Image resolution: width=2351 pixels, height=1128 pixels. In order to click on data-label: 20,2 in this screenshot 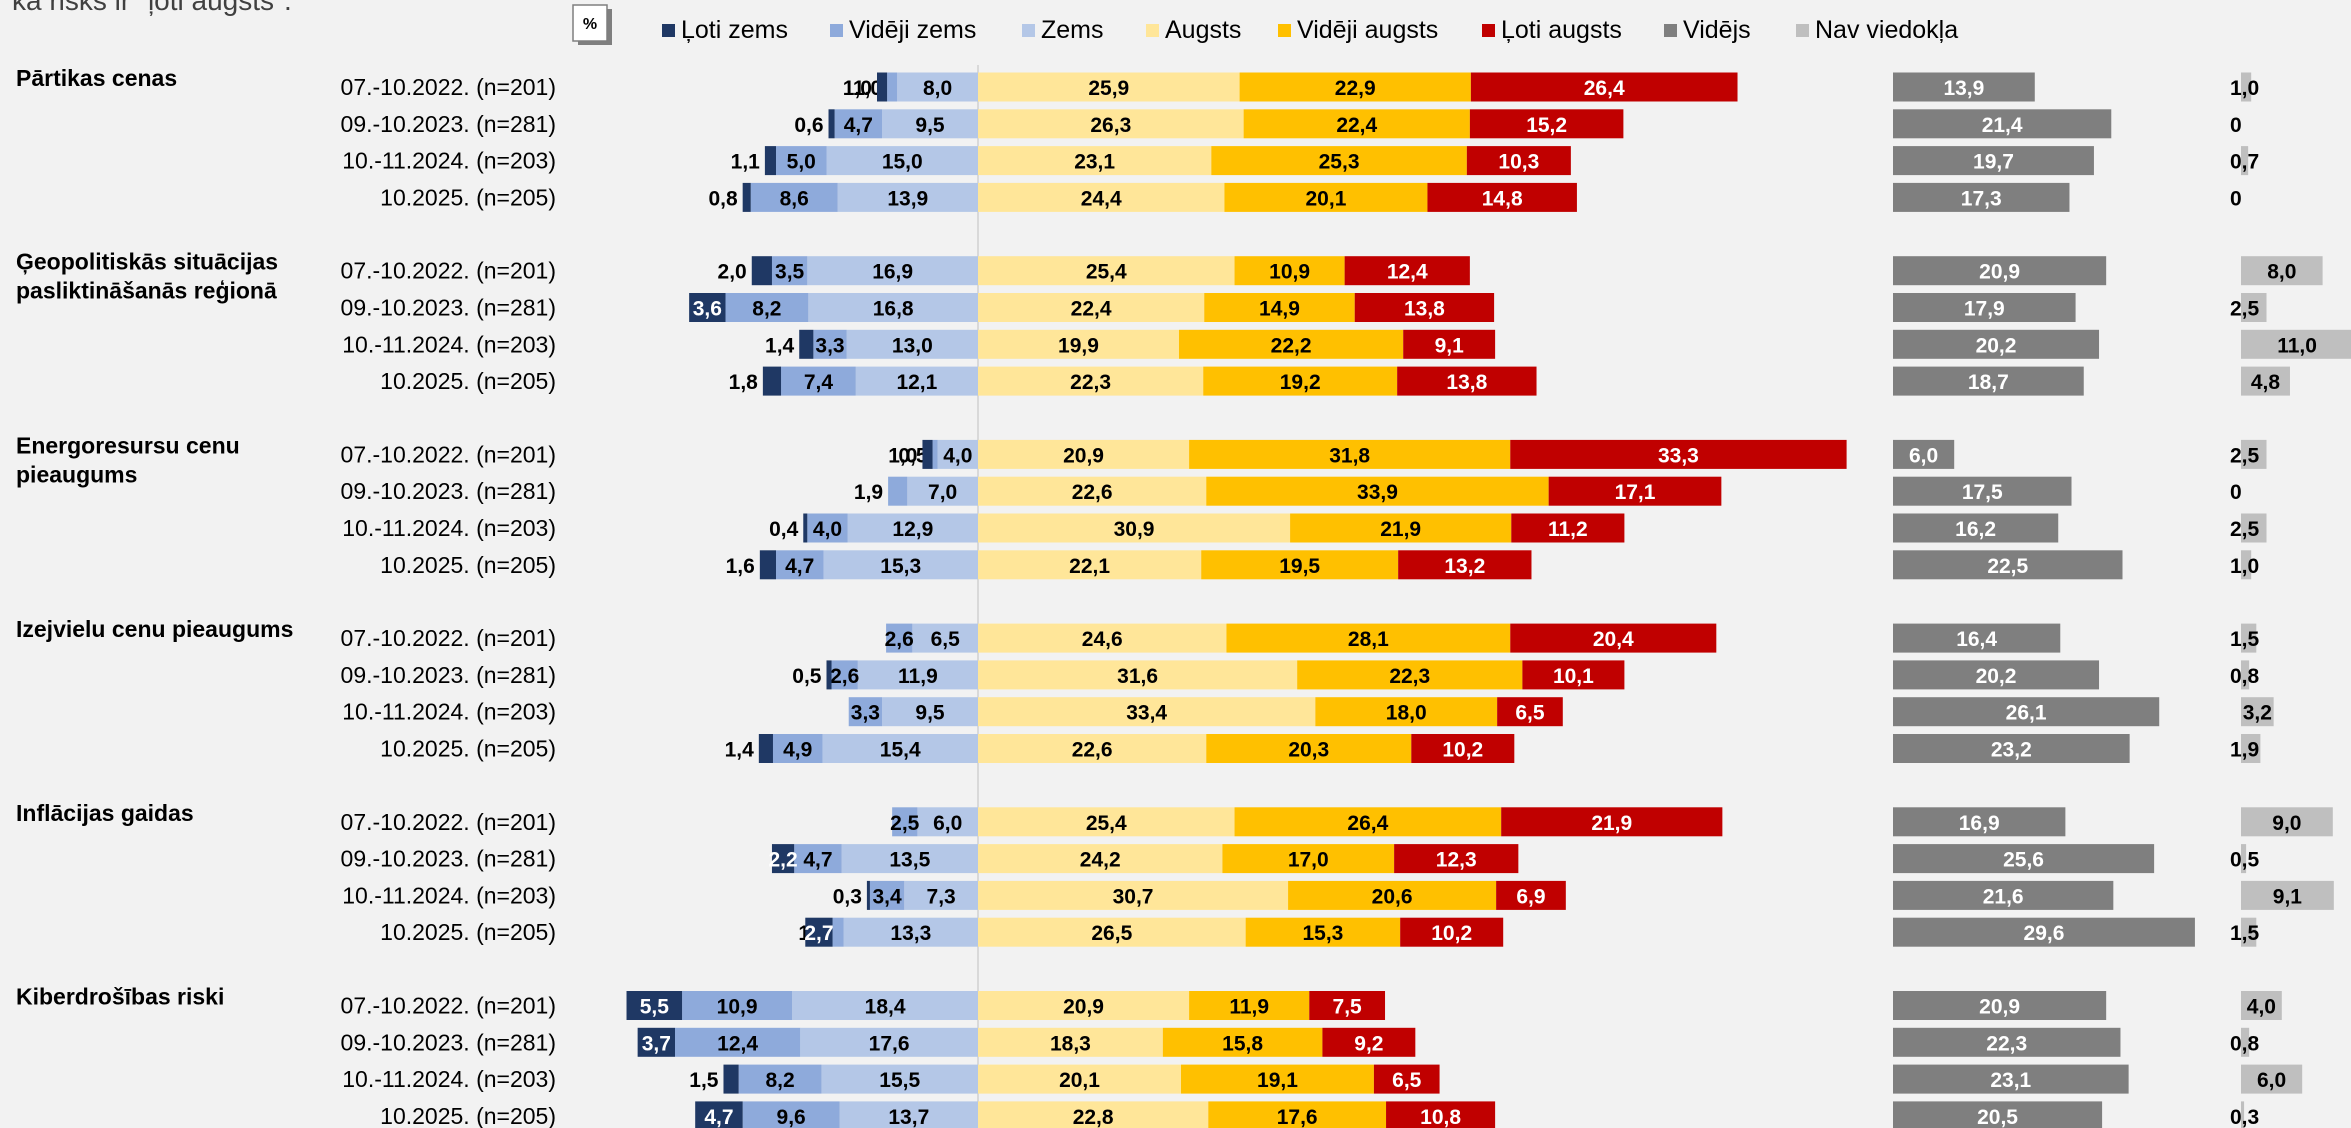, I will do `click(1996, 676)`.